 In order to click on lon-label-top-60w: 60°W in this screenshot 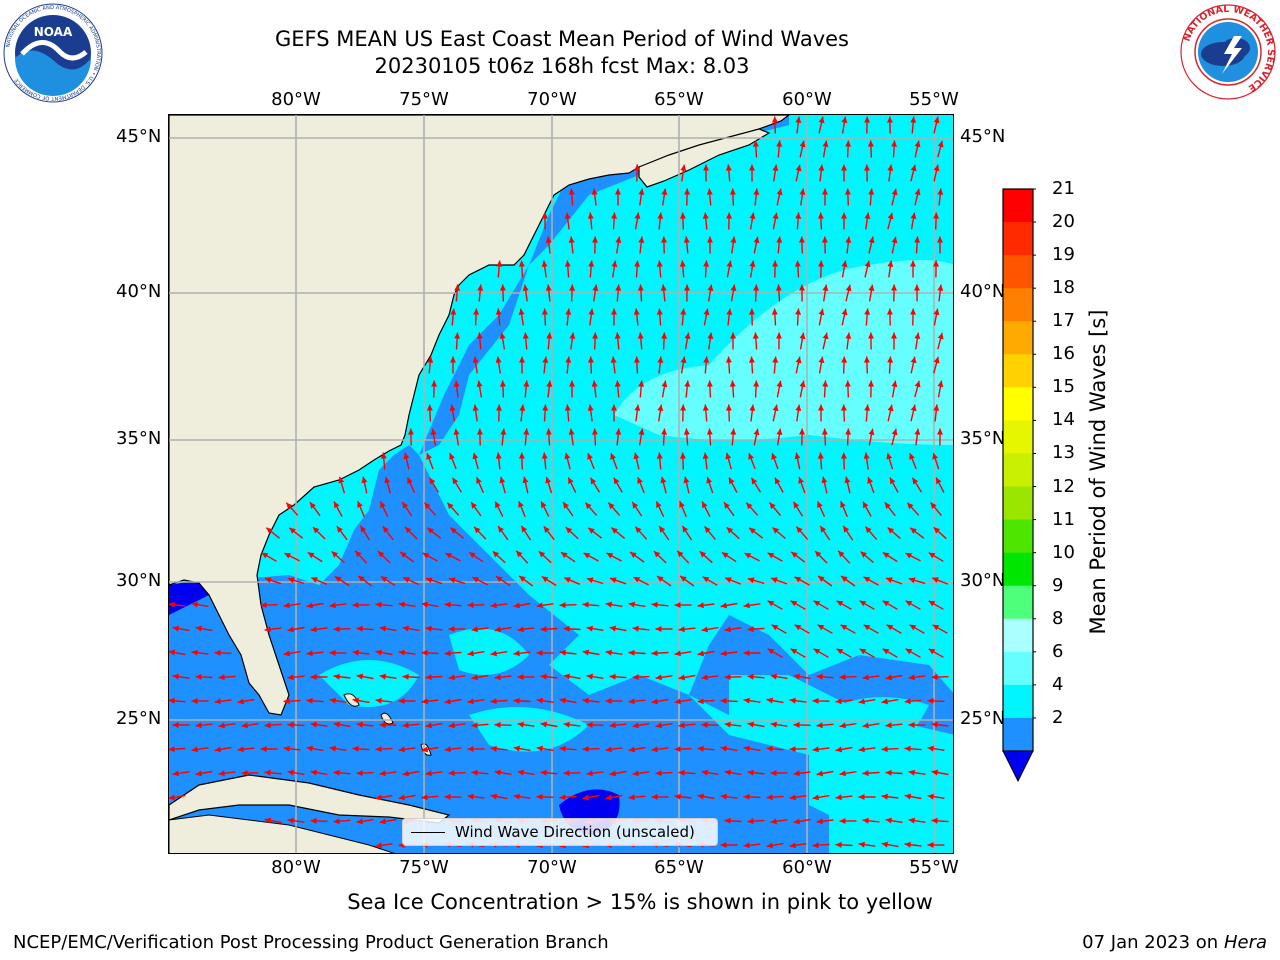, I will do `click(807, 99)`.